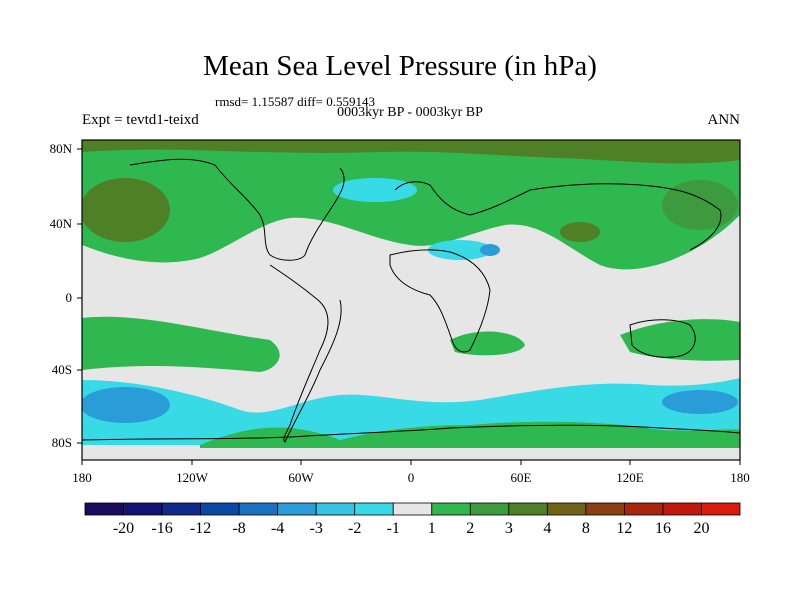 This screenshot has width=800, height=600. Describe the element at coordinates (60, 148) in the screenshot. I see `lat-label-80n: 80N` at that location.